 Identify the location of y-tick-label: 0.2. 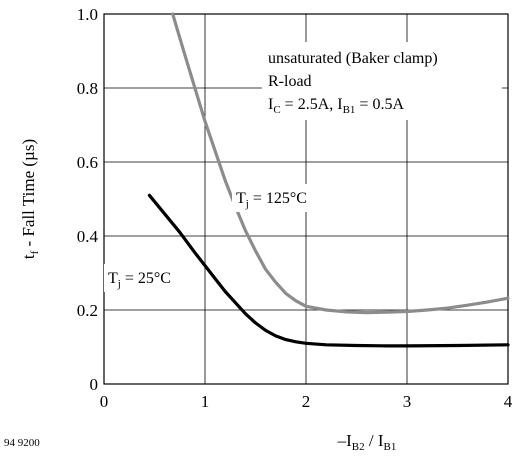
(87, 310).